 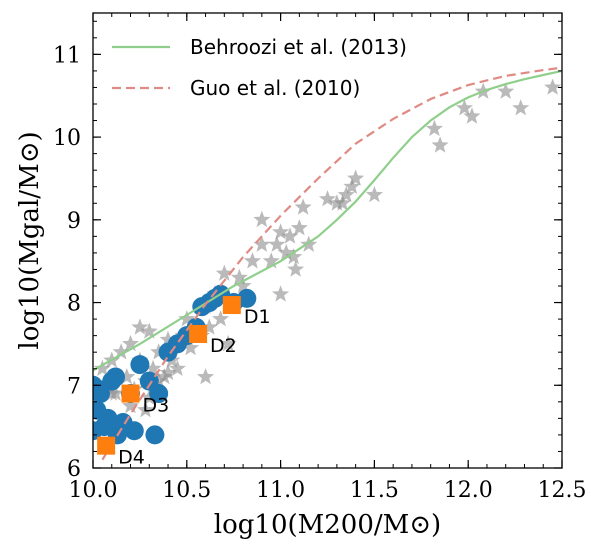 I want to click on x-tick-label: 12.0, so click(x=468, y=490).